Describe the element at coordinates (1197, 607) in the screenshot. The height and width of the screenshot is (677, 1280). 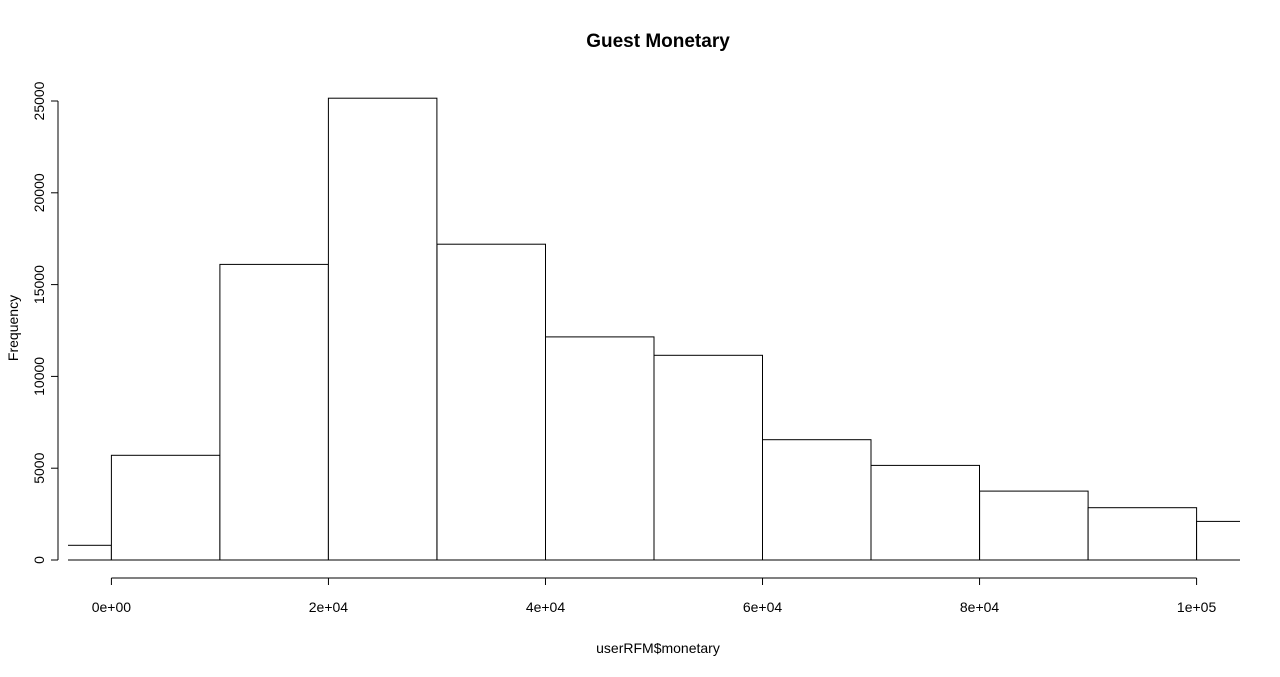
I see `x-tick-label: 1e+05` at that location.